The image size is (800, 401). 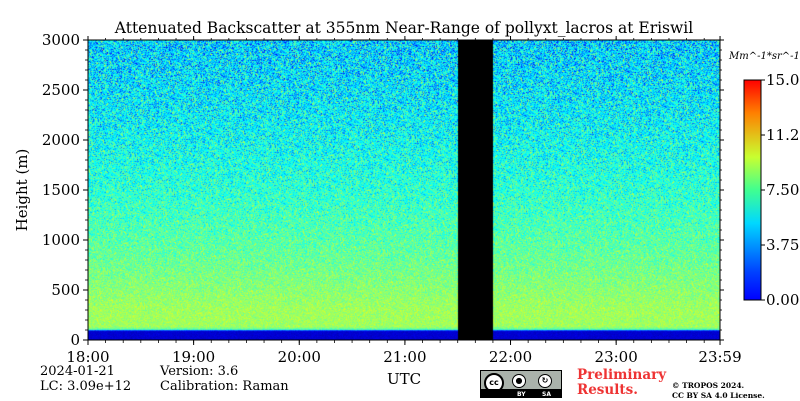 I want to click on license-text: CC BY SA 4.0 License., so click(x=718, y=395).